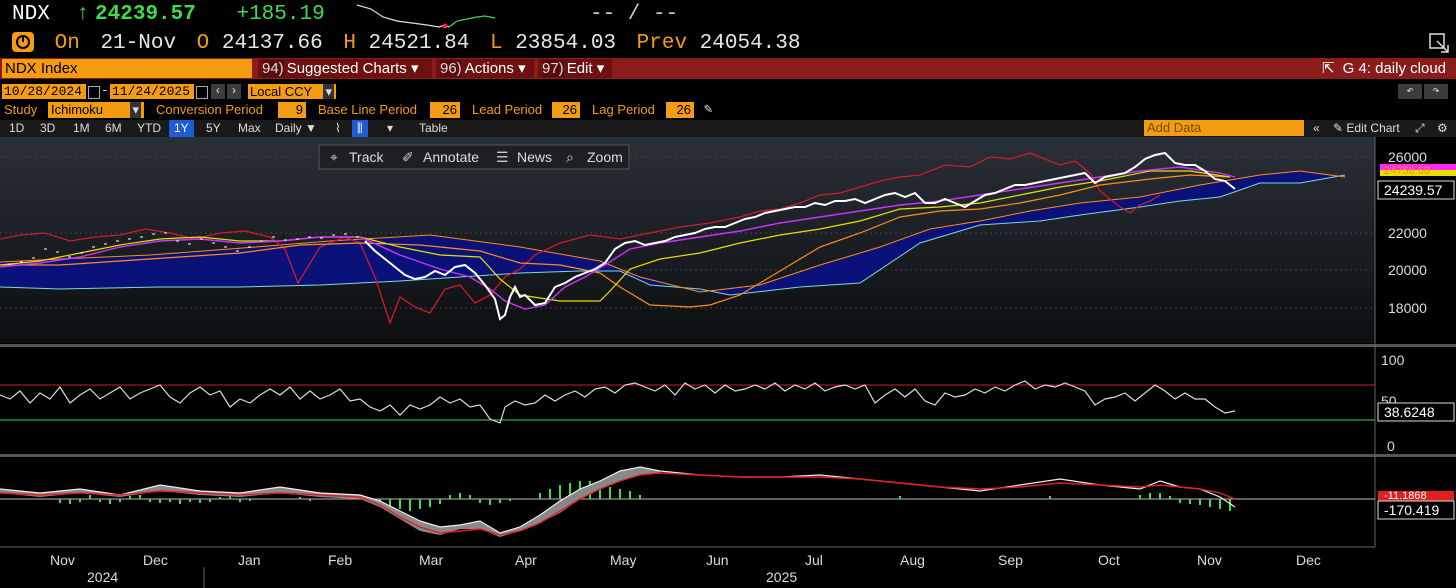 This screenshot has width=1456, height=588. What do you see at coordinates (419, 43) in the screenshot?
I see `high-value: 24521.84` at bounding box center [419, 43].